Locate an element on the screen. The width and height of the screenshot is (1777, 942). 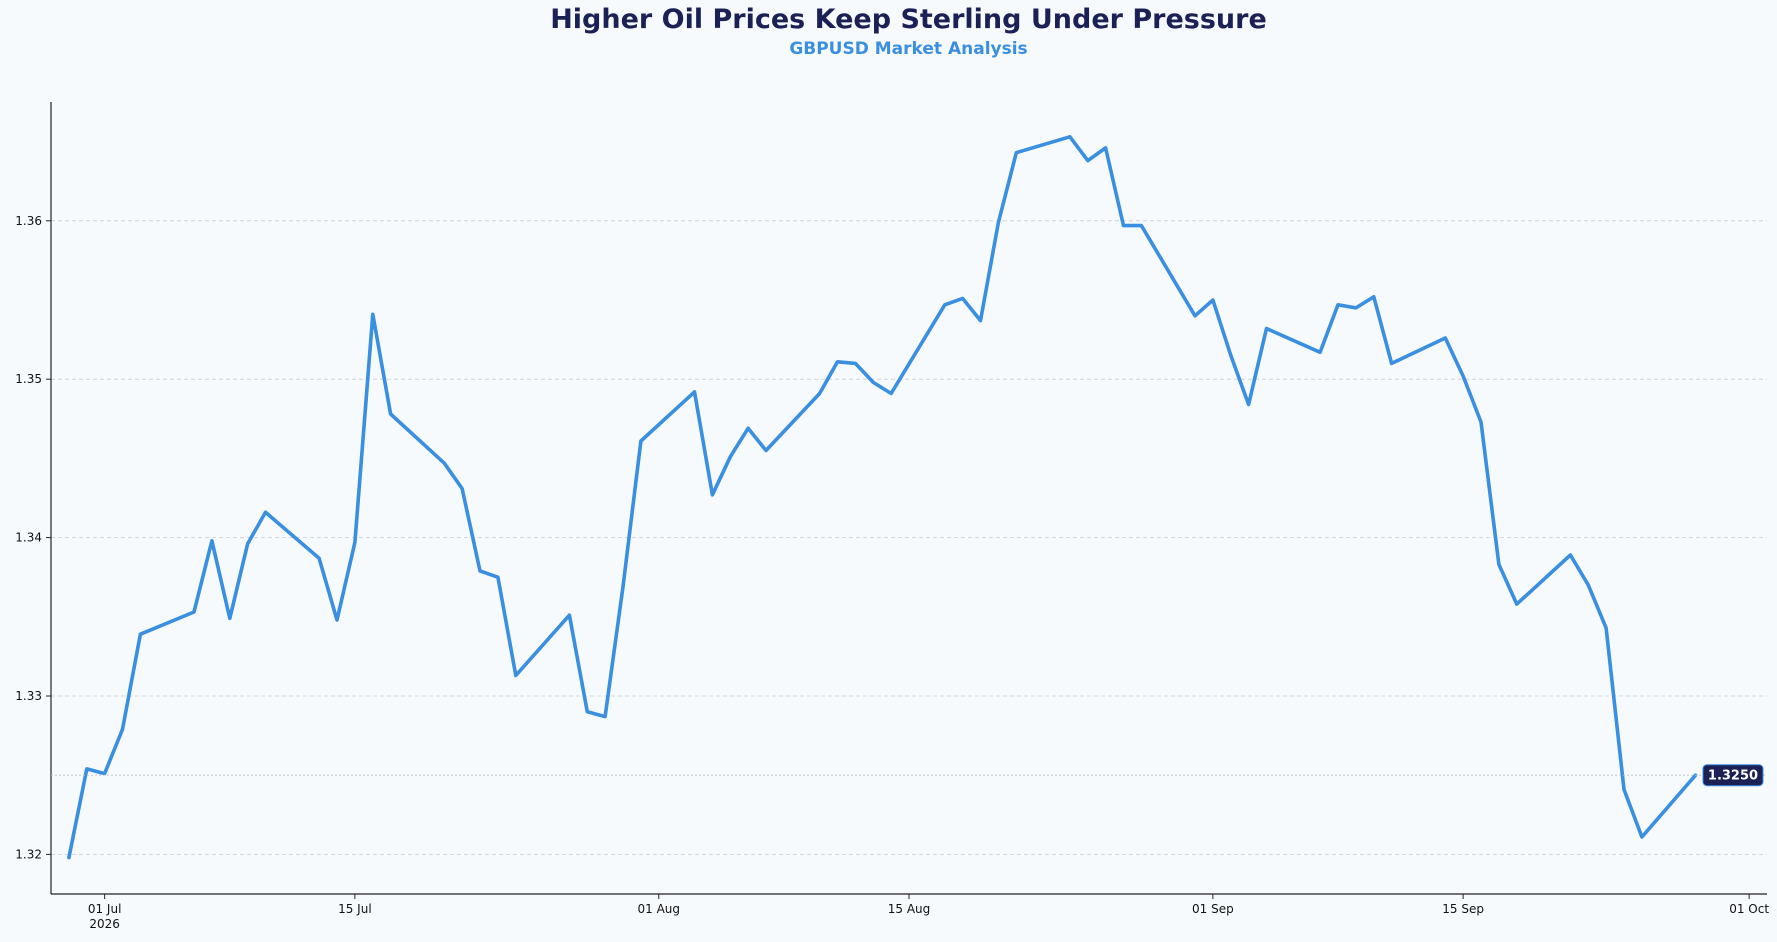
y-tick-label: 1.34 is located at coordinates (28, 538).